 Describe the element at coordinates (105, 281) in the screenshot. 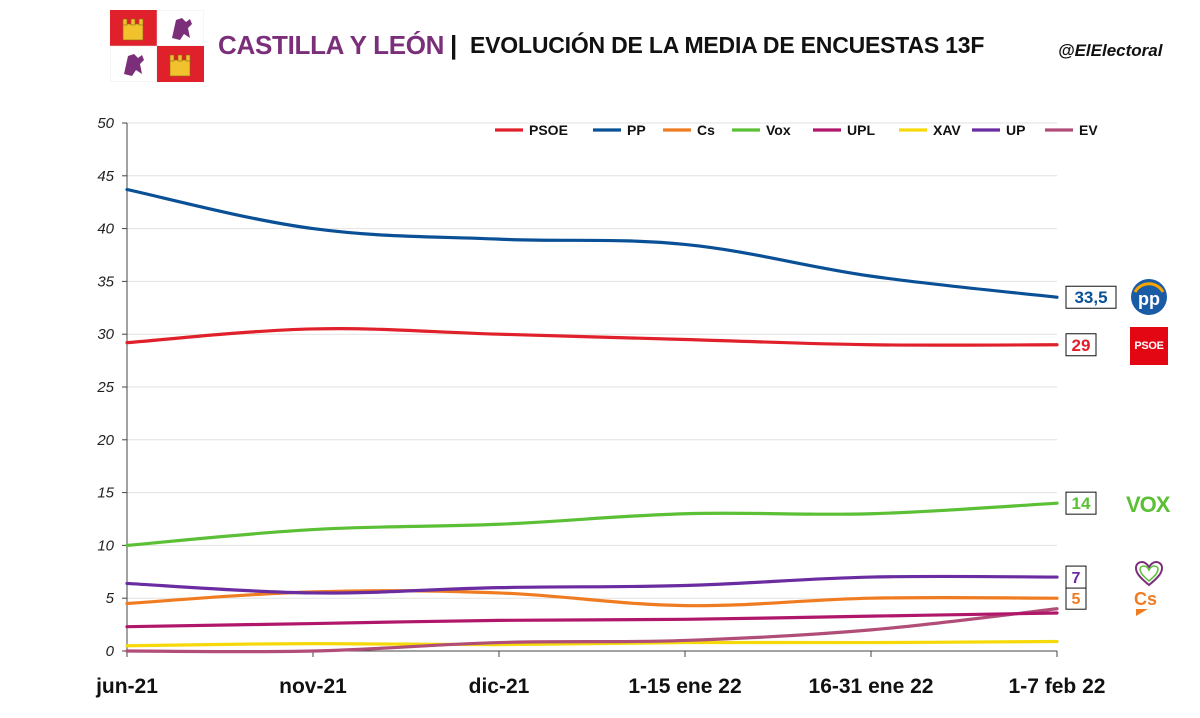

I see `ytick-label-35: 35` at that location.